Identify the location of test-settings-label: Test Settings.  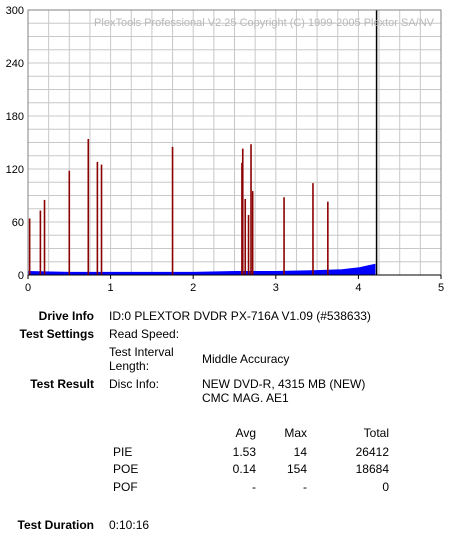
(56, 334).